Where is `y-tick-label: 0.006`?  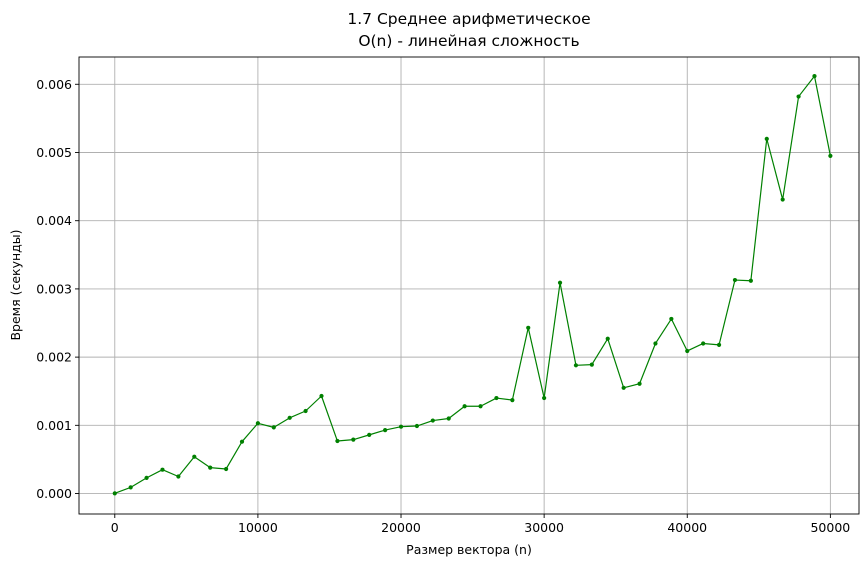
y-tick-label: 0.006 is located at coordinates (54, 84).